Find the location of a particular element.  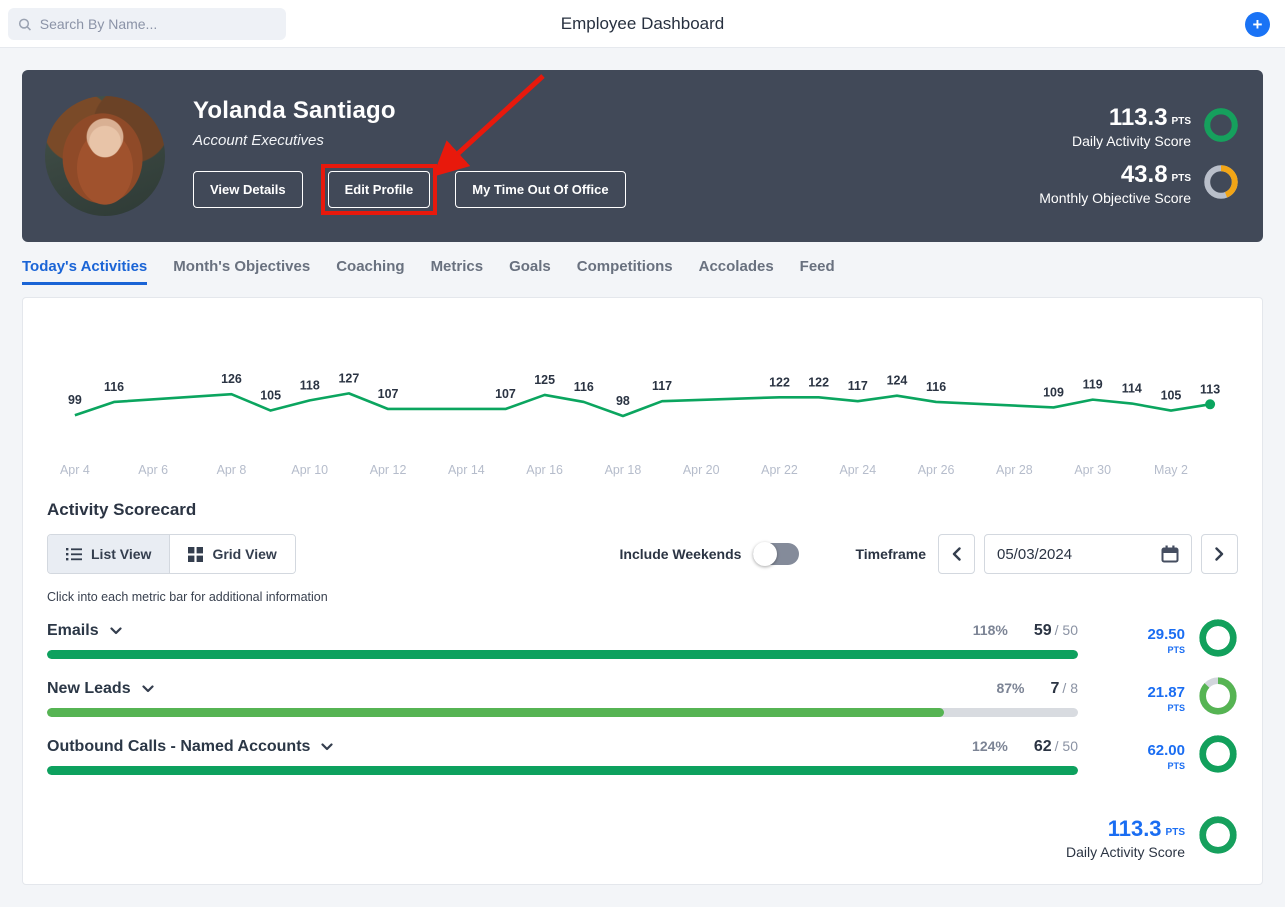

scorecard-heading: Activity Scorecard is located at coordinates (122, 509).